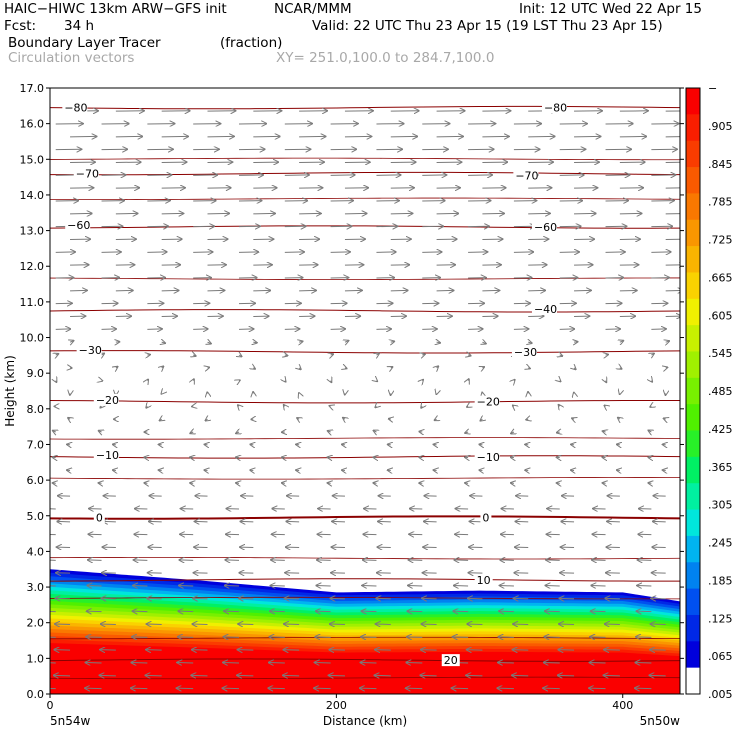 Image resolution: width=740 pixels, height=740 pixels. What do you see at coordinates (32, 88) in the screenshot?
I see `y-tick-label: 17.0` at bounding box center [32, 88].